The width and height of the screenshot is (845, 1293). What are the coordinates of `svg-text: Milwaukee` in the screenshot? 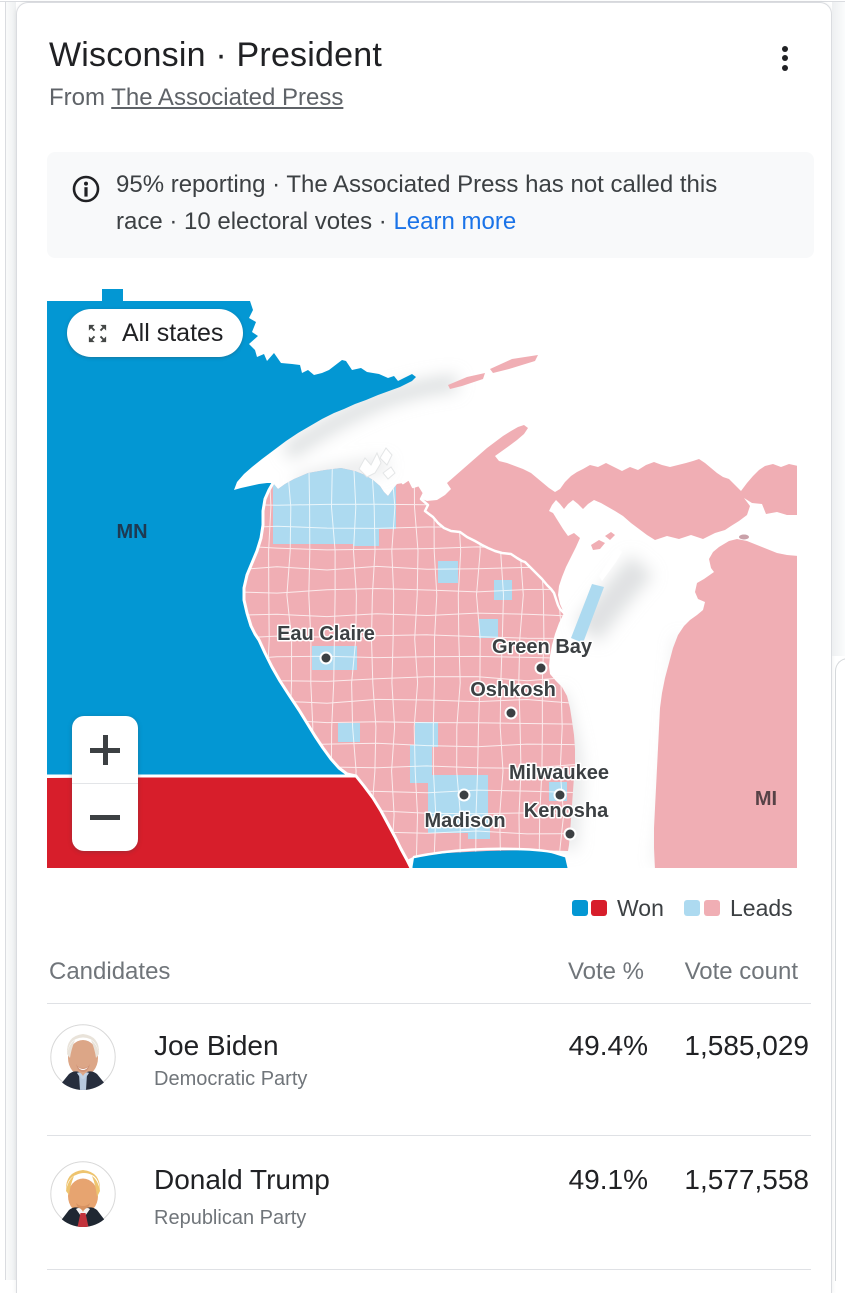 It's located at (559, 773).